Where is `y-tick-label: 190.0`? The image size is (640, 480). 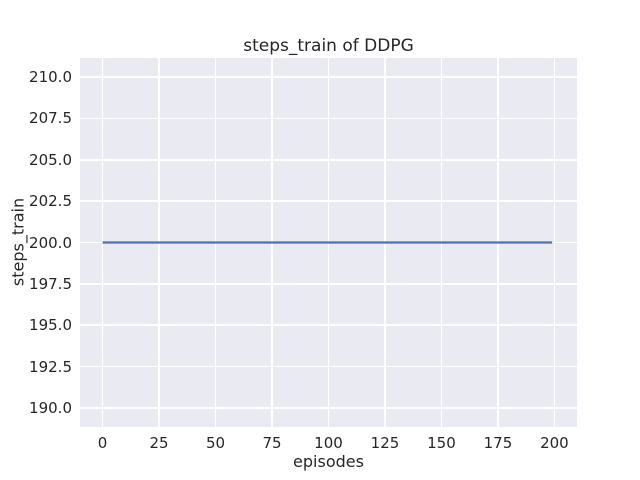 y-tick-label: 190.0 is located at coordinates (50, 407).